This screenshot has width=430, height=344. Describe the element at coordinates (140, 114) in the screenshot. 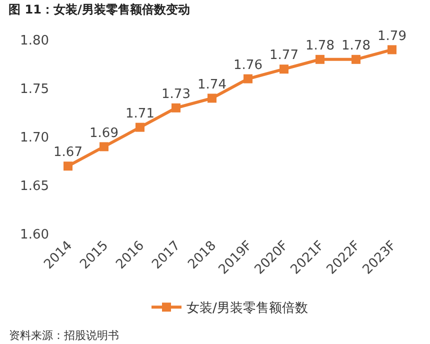

I see `data-label: 1.71` at that location.